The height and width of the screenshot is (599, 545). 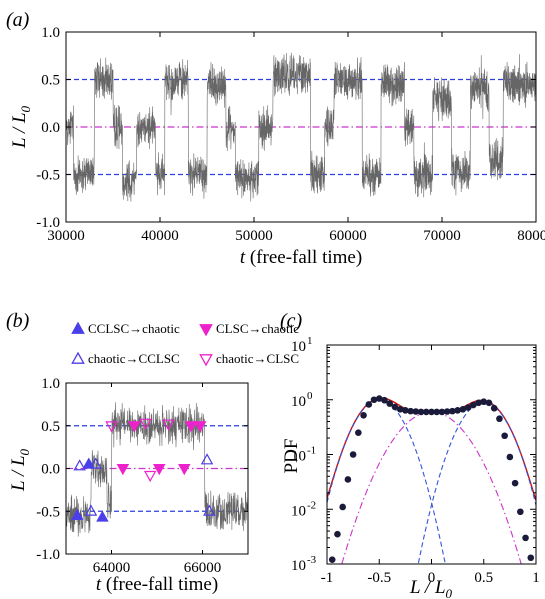 I want to click on x-tick-label-0: 30000, so click(x=66, y=236).